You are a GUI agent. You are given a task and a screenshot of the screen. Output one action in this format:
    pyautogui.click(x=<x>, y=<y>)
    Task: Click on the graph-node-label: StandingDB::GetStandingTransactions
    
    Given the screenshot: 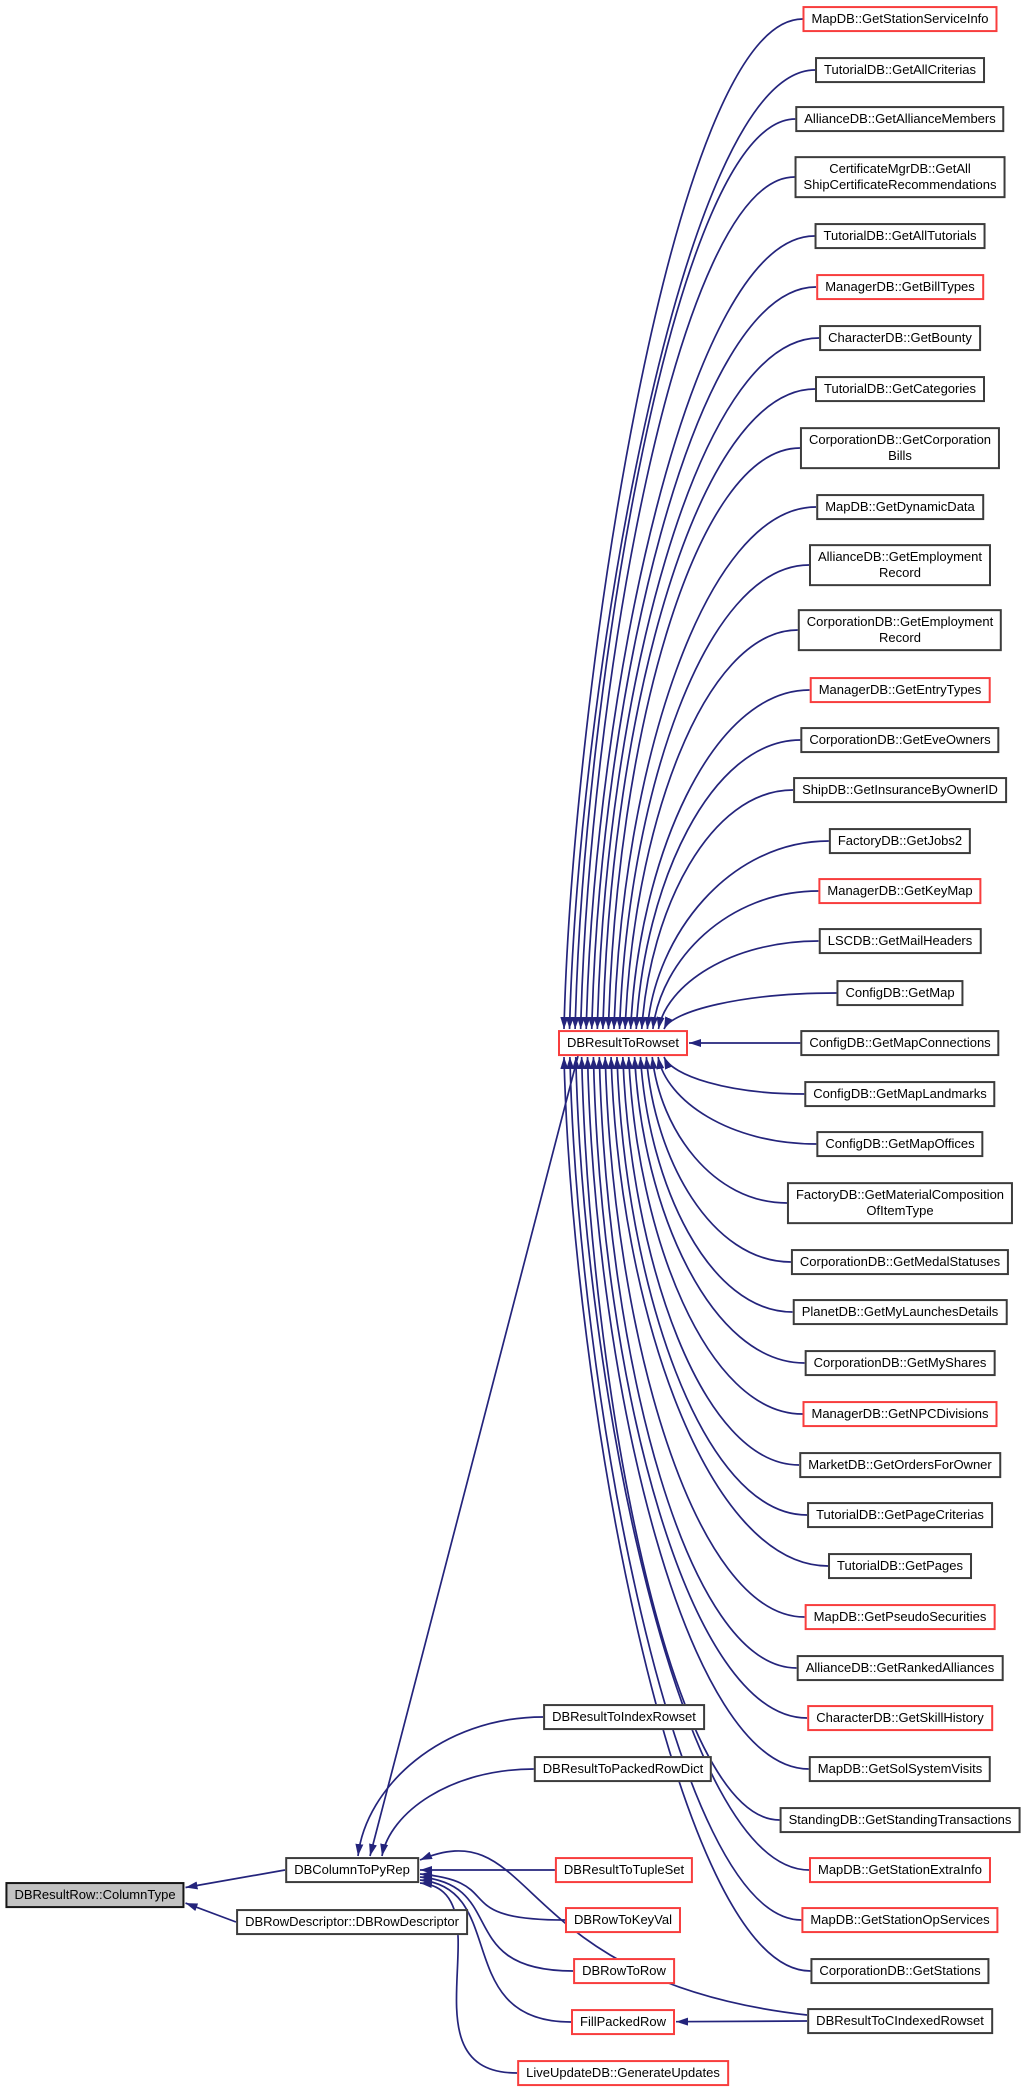 What is the action you would take?
    pyautogui.click(x=900, y=1820)
    